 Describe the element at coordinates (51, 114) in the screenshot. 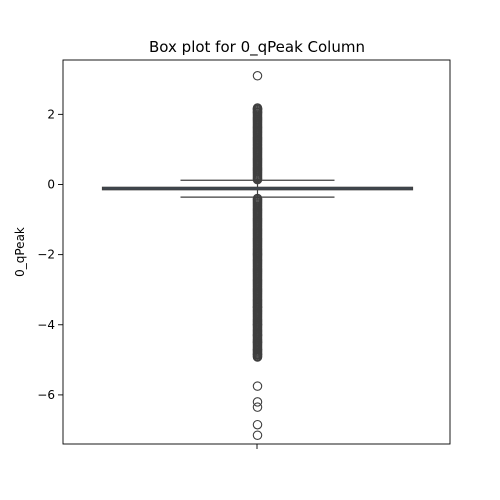

I see `y-tick-label: 2` at that location.